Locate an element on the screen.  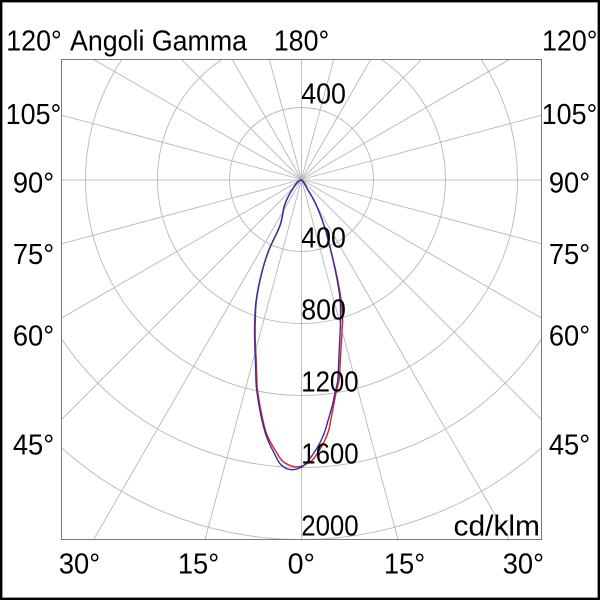
svg-text: 0° is located at coordinates (301, 565).